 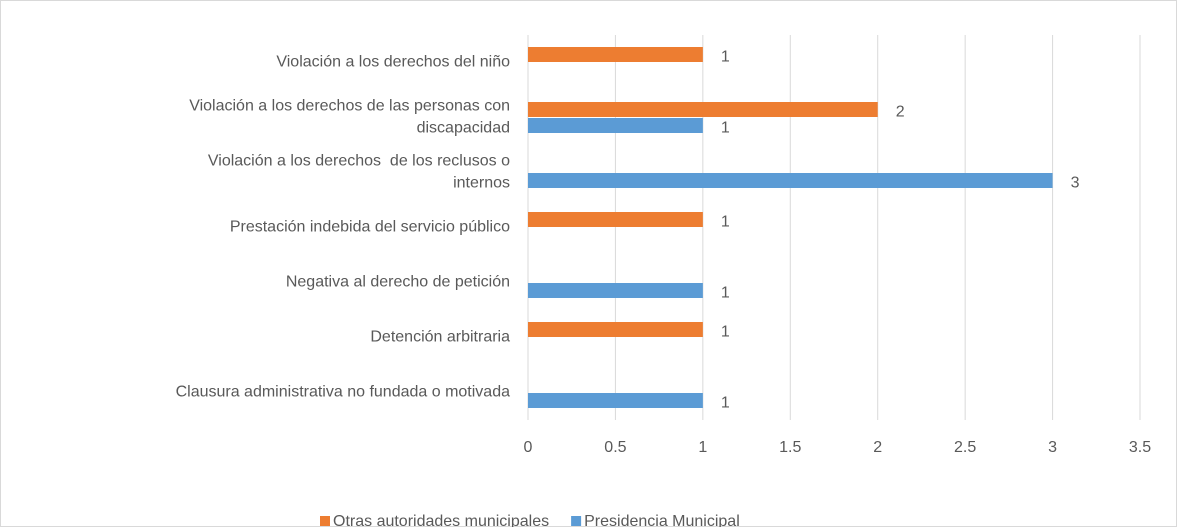 What do you see at coordinates (398, 282) in the screenshot?
I see `y-tick-label: Negativa al derecho de petición` at bounding box center [398, 282].